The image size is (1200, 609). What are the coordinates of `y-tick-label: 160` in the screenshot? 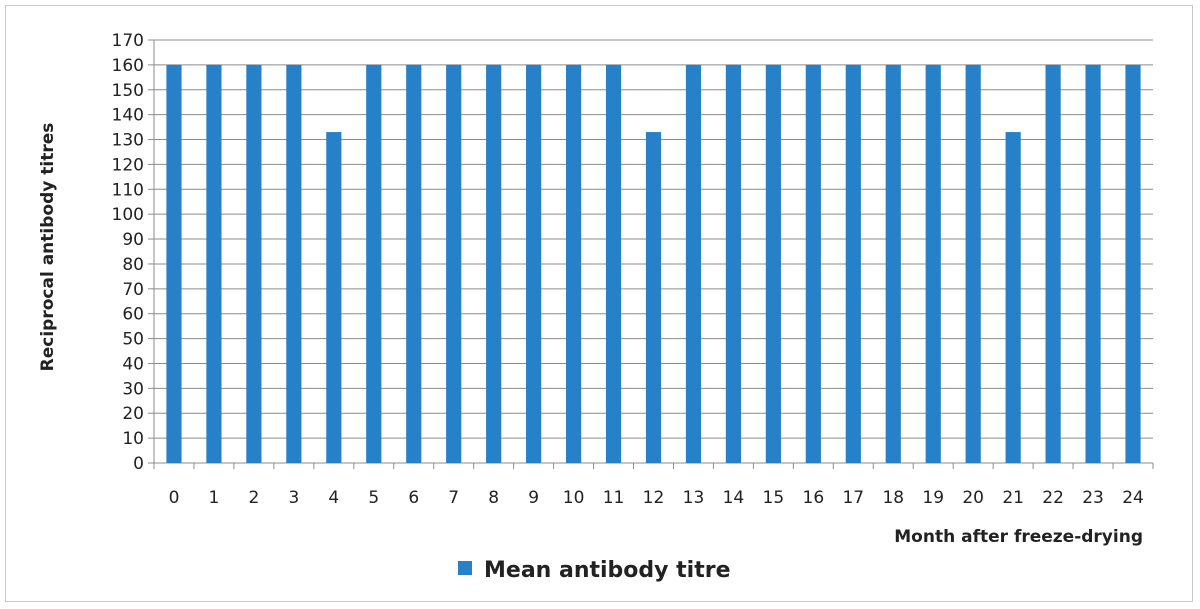 It's located at (128, 66).